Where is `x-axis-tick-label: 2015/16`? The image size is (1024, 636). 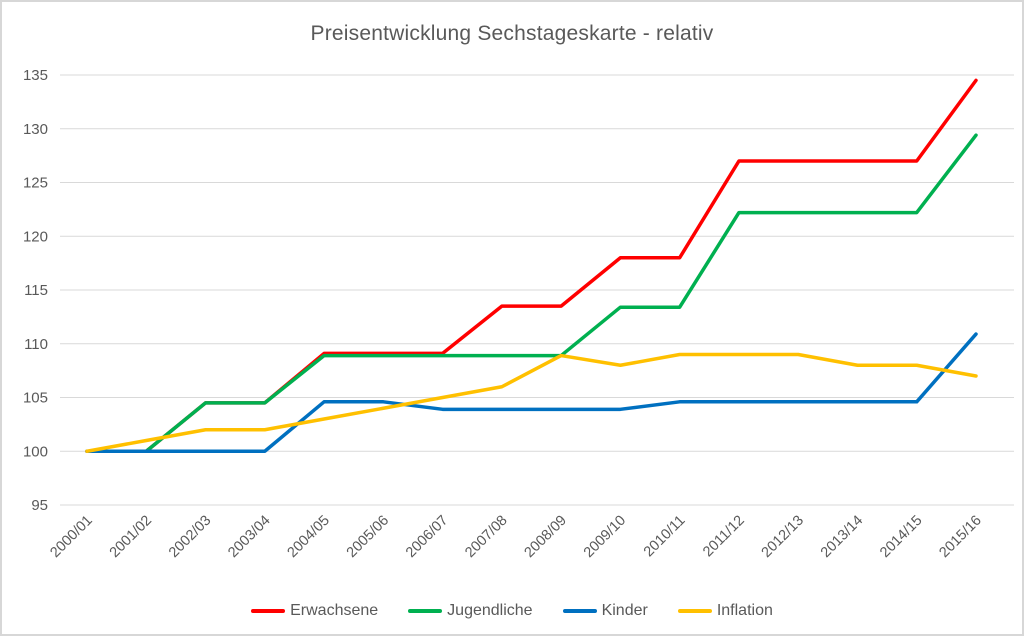 x-axis-tick-label: 2015/16 is located at coordinates (960, 537).